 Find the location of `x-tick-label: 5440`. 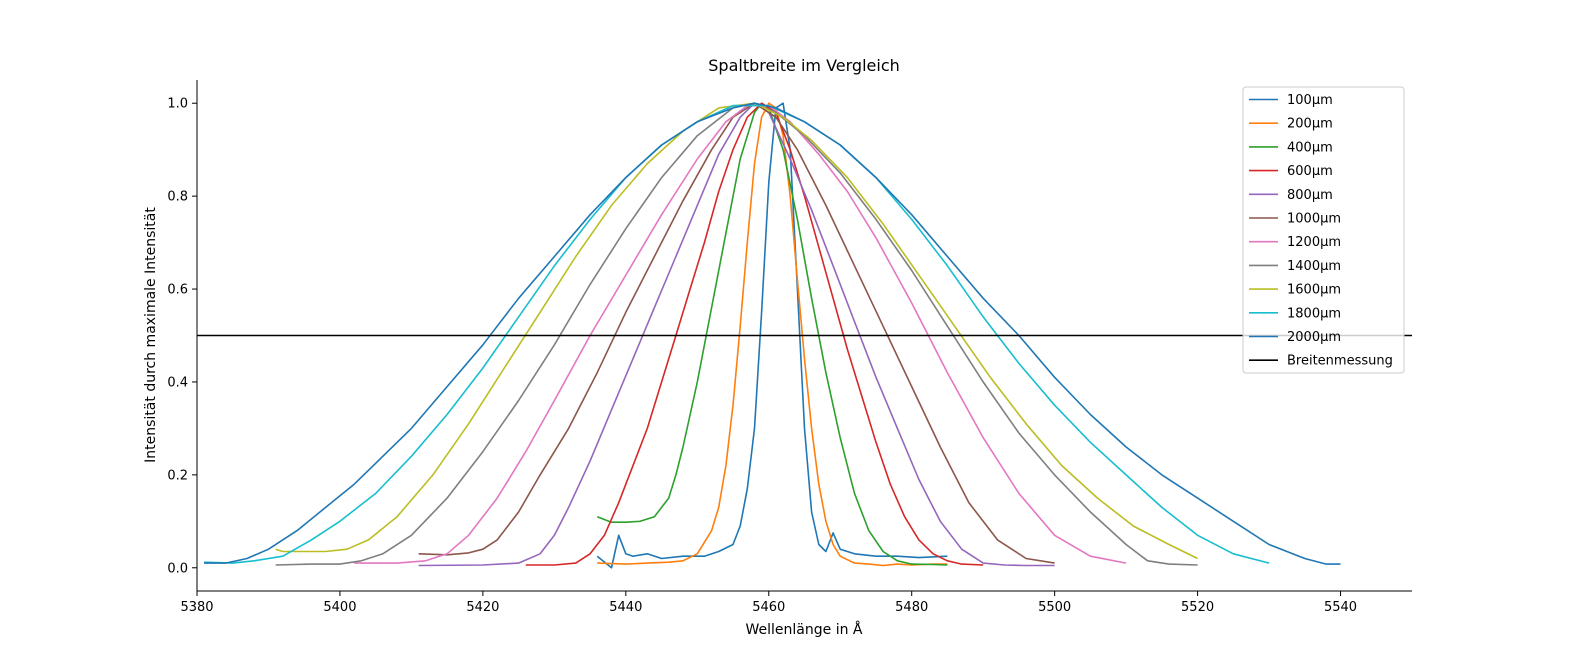

x-tick-label: 5440 is located at coordinates (625, 607).